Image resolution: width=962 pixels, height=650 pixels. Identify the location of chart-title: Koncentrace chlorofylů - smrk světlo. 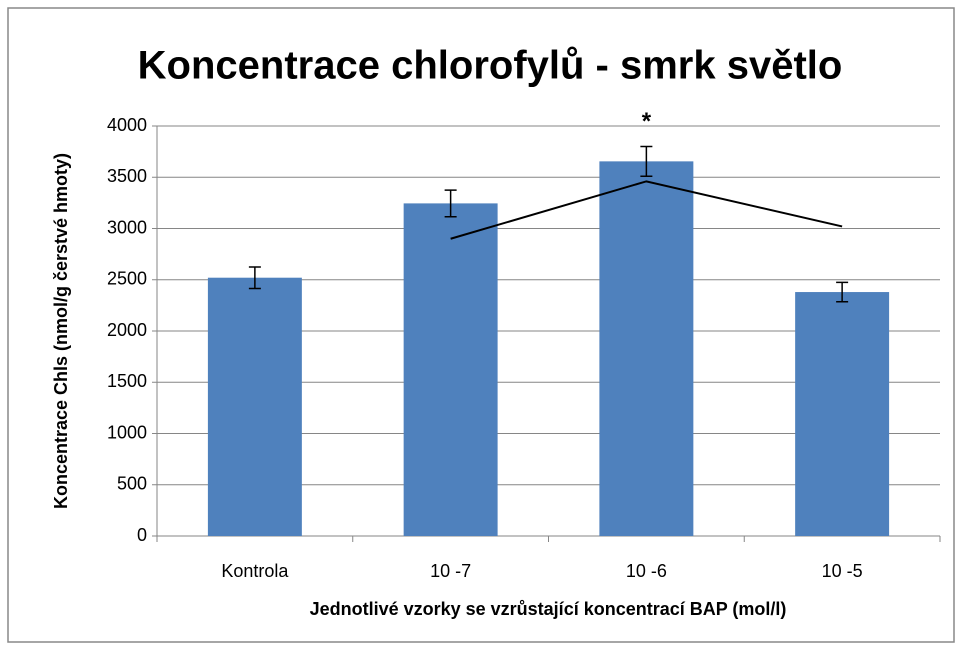
(490, 66).